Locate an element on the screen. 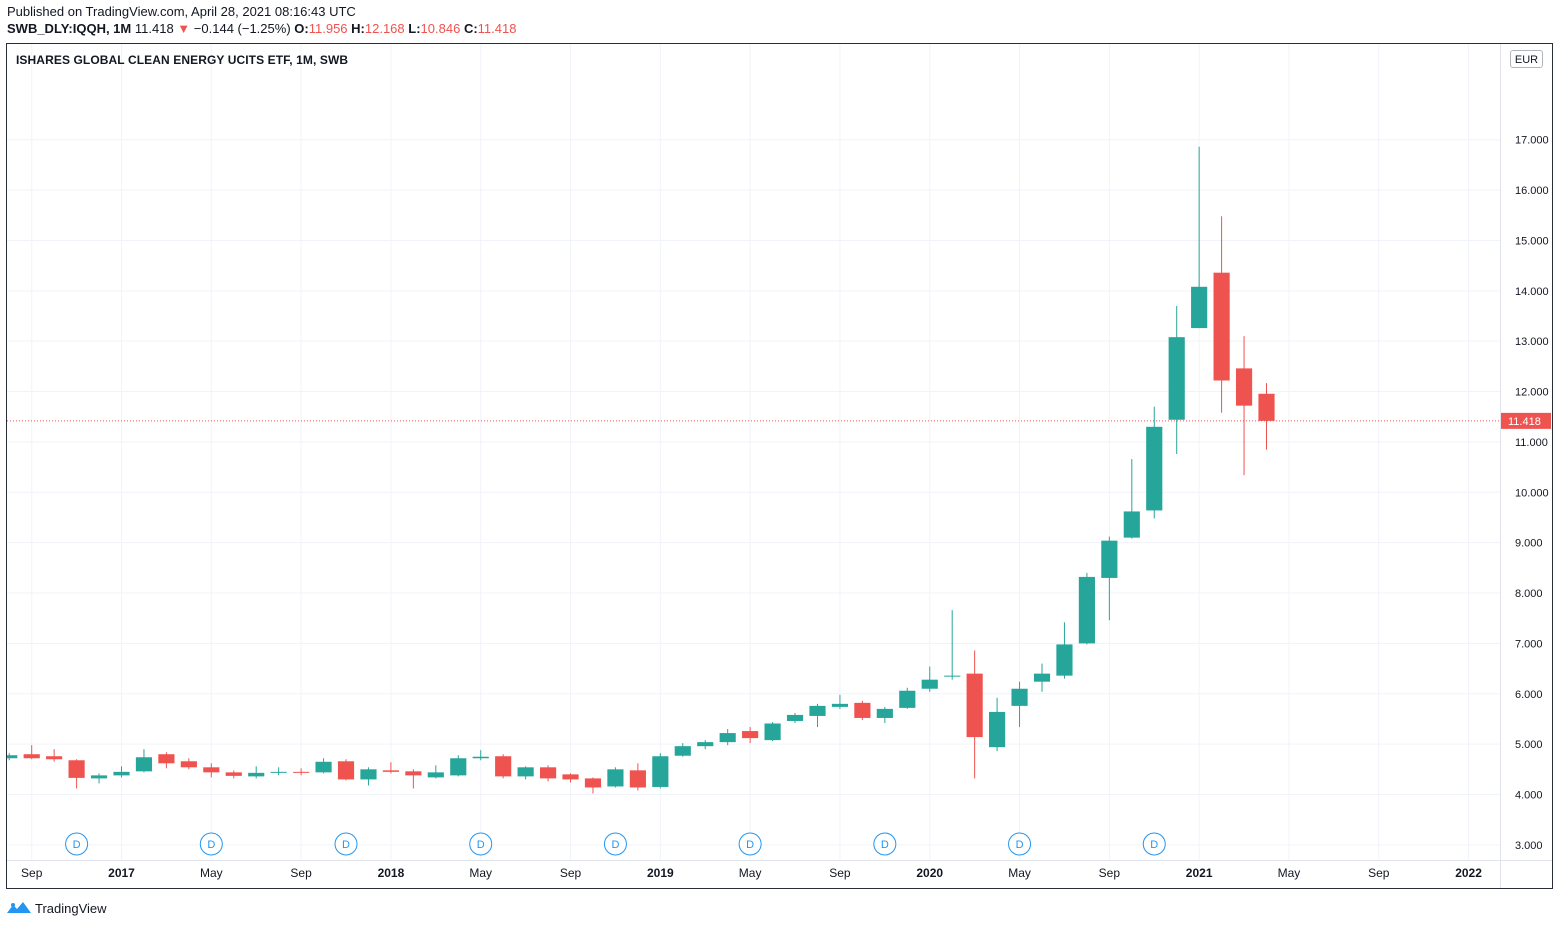 The height and width of the screenshot is (926, 1560). x-tick-label: 2019 is located at coordinates (660, 873).